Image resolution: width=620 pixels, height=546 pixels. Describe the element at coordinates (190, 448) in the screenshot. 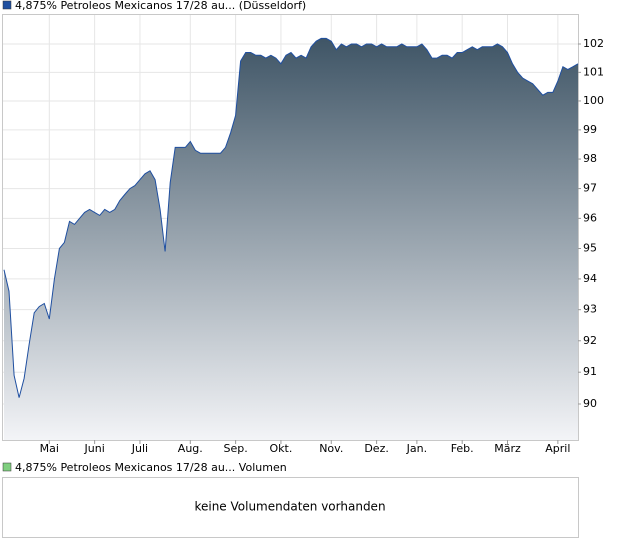

I see `x-tick-label: Aug.` at that location.